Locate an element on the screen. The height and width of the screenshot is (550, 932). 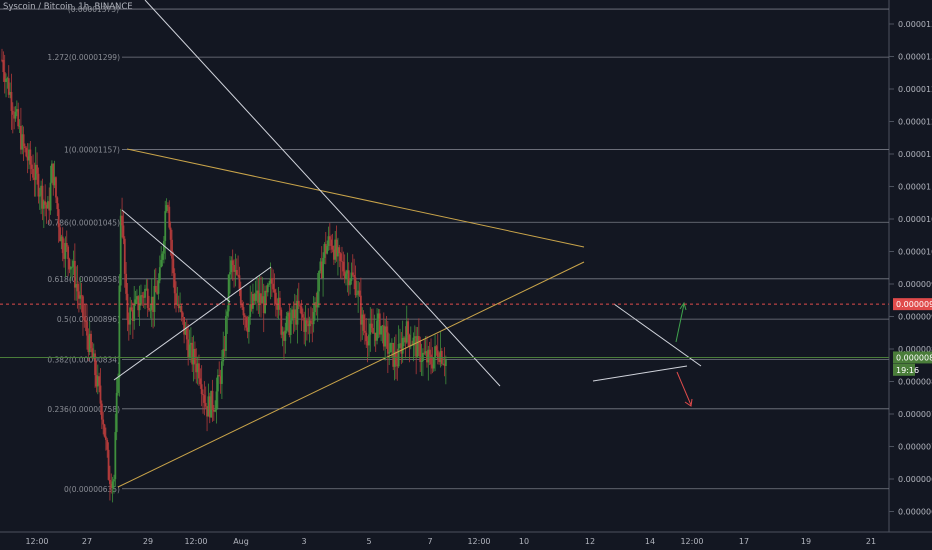
wedge-upper-line is located at coordinates (657, 335).